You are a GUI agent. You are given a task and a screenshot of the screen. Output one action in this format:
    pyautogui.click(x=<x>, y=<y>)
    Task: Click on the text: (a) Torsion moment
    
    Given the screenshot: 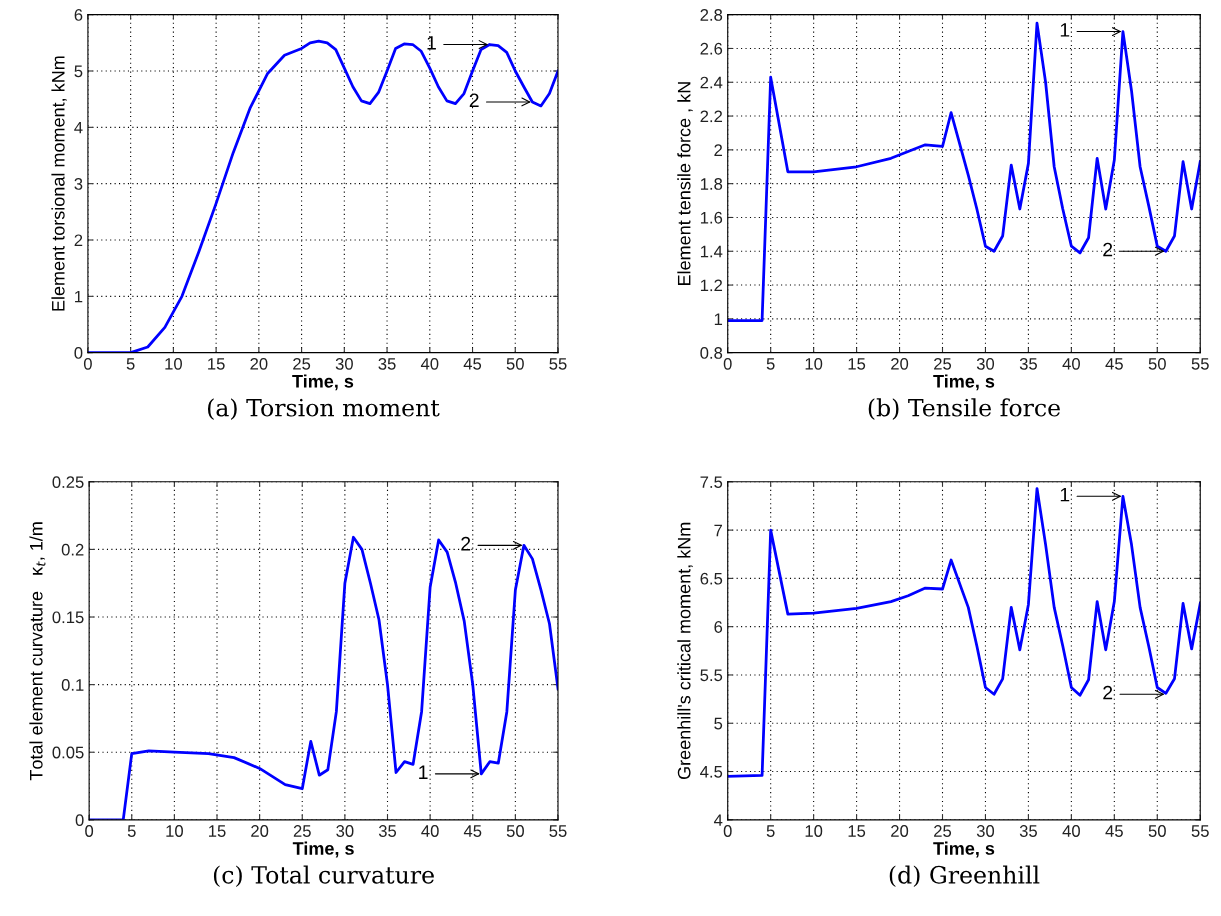 What is the action you would take?
    pyautogui.click(x=323, y=409)
    